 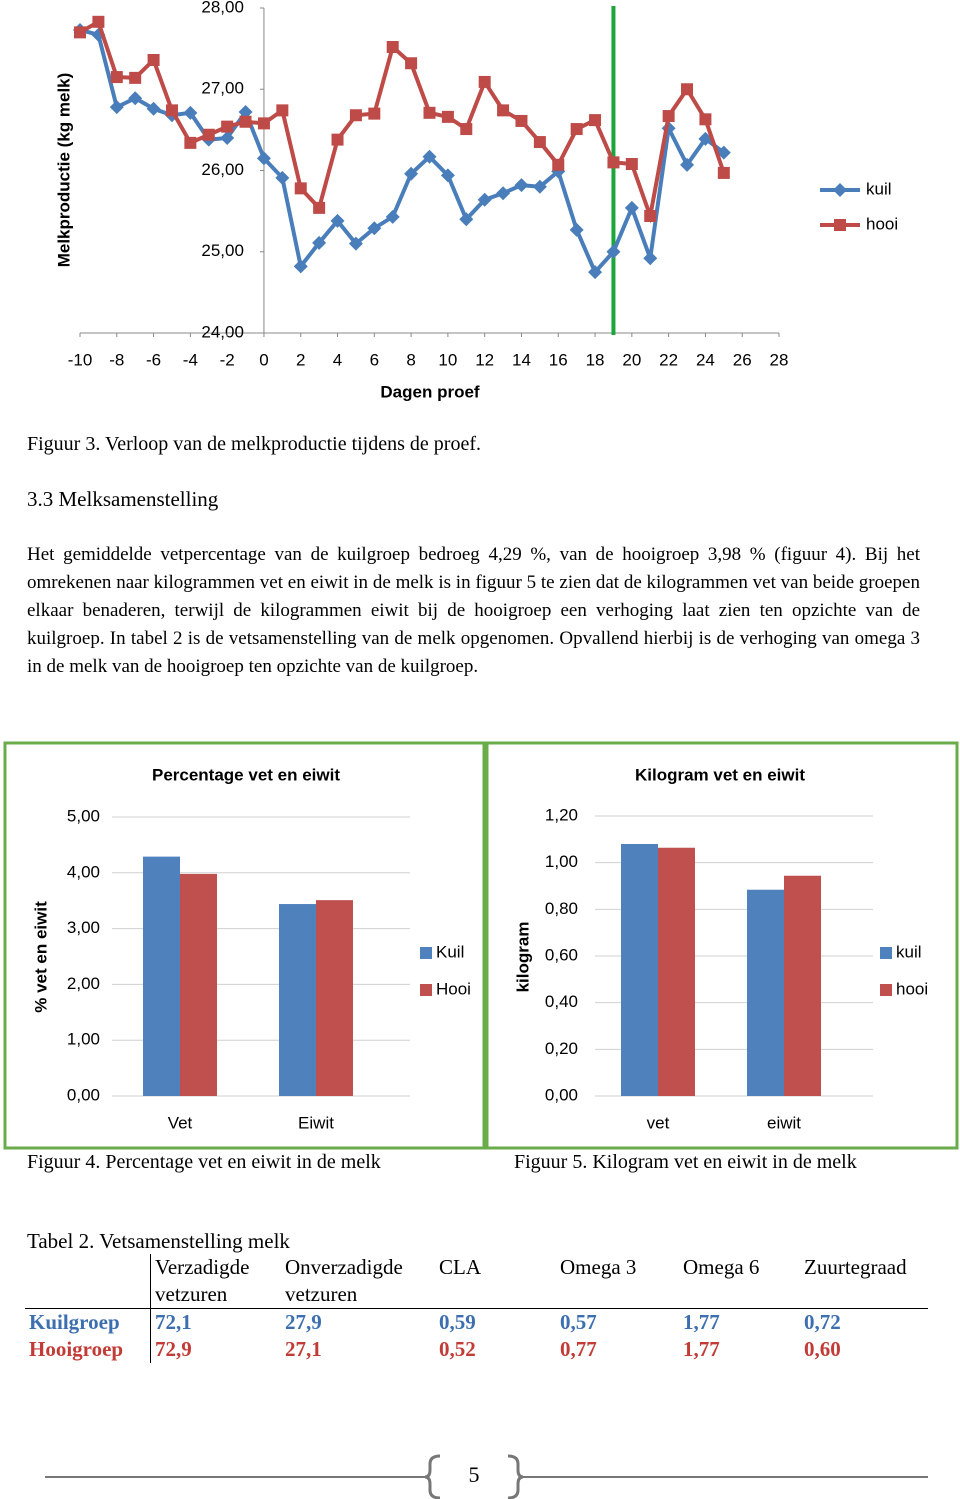 What do you see at coordinates (595, 359) in the screenshot?
I see `x-tick-label: 18` at bounding box center [595, 359].